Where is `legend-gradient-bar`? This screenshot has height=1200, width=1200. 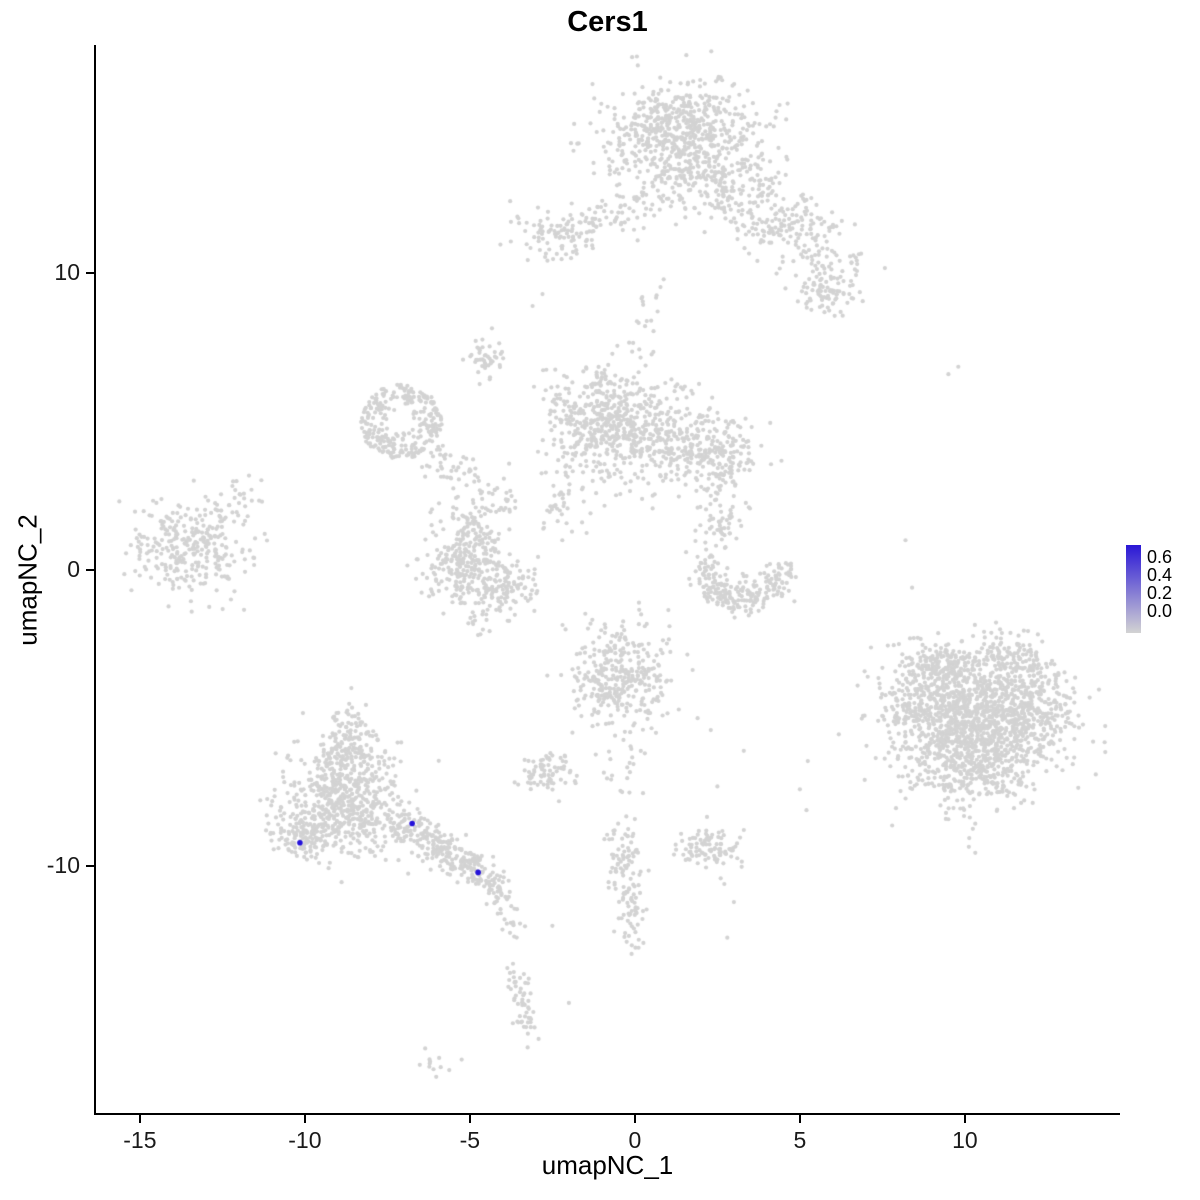 legend-gradient-bar is located at coordinates (1133, 589).